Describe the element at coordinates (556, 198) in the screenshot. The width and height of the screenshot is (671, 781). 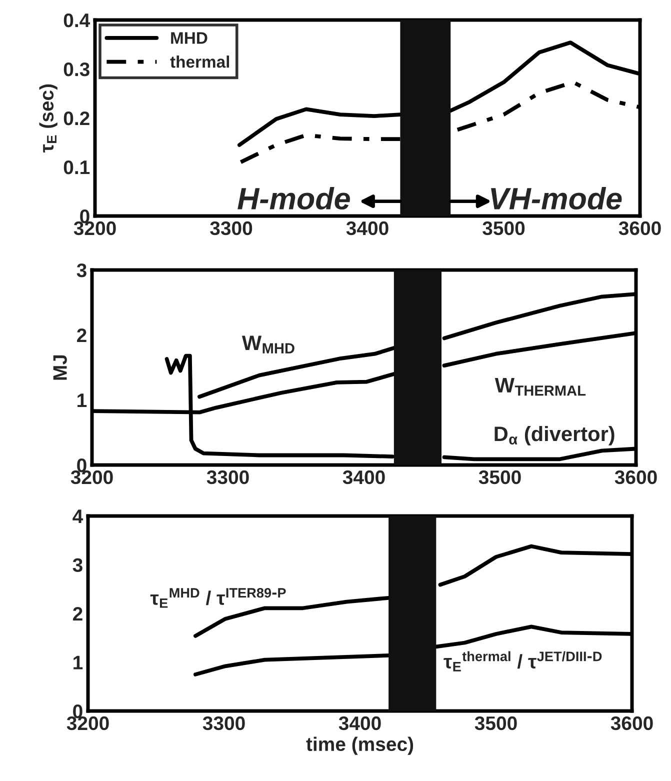
I see `annotation: VH-mode` at that location.